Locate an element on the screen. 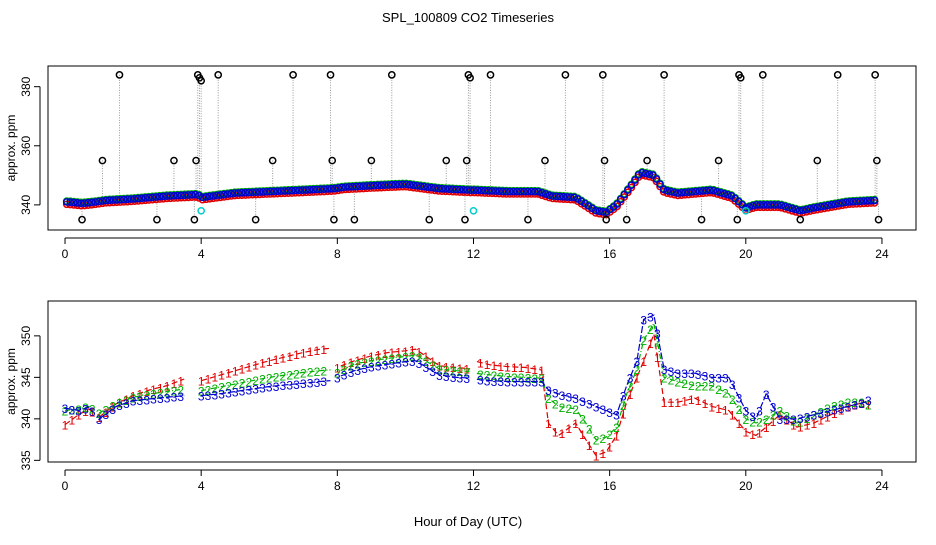 This screenshot has width=936, height=545. y-tick-label: 340 is located at coordinates (26, 419).